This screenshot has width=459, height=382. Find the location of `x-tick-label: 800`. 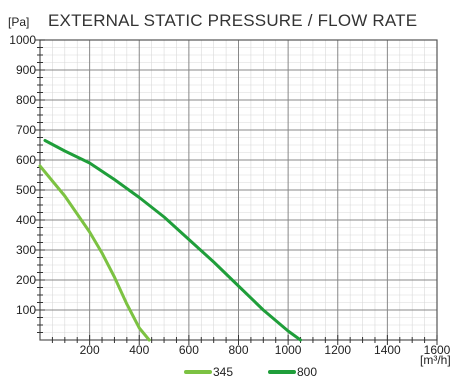

x-tick-label: 800 is located at coordinates (238, 350).